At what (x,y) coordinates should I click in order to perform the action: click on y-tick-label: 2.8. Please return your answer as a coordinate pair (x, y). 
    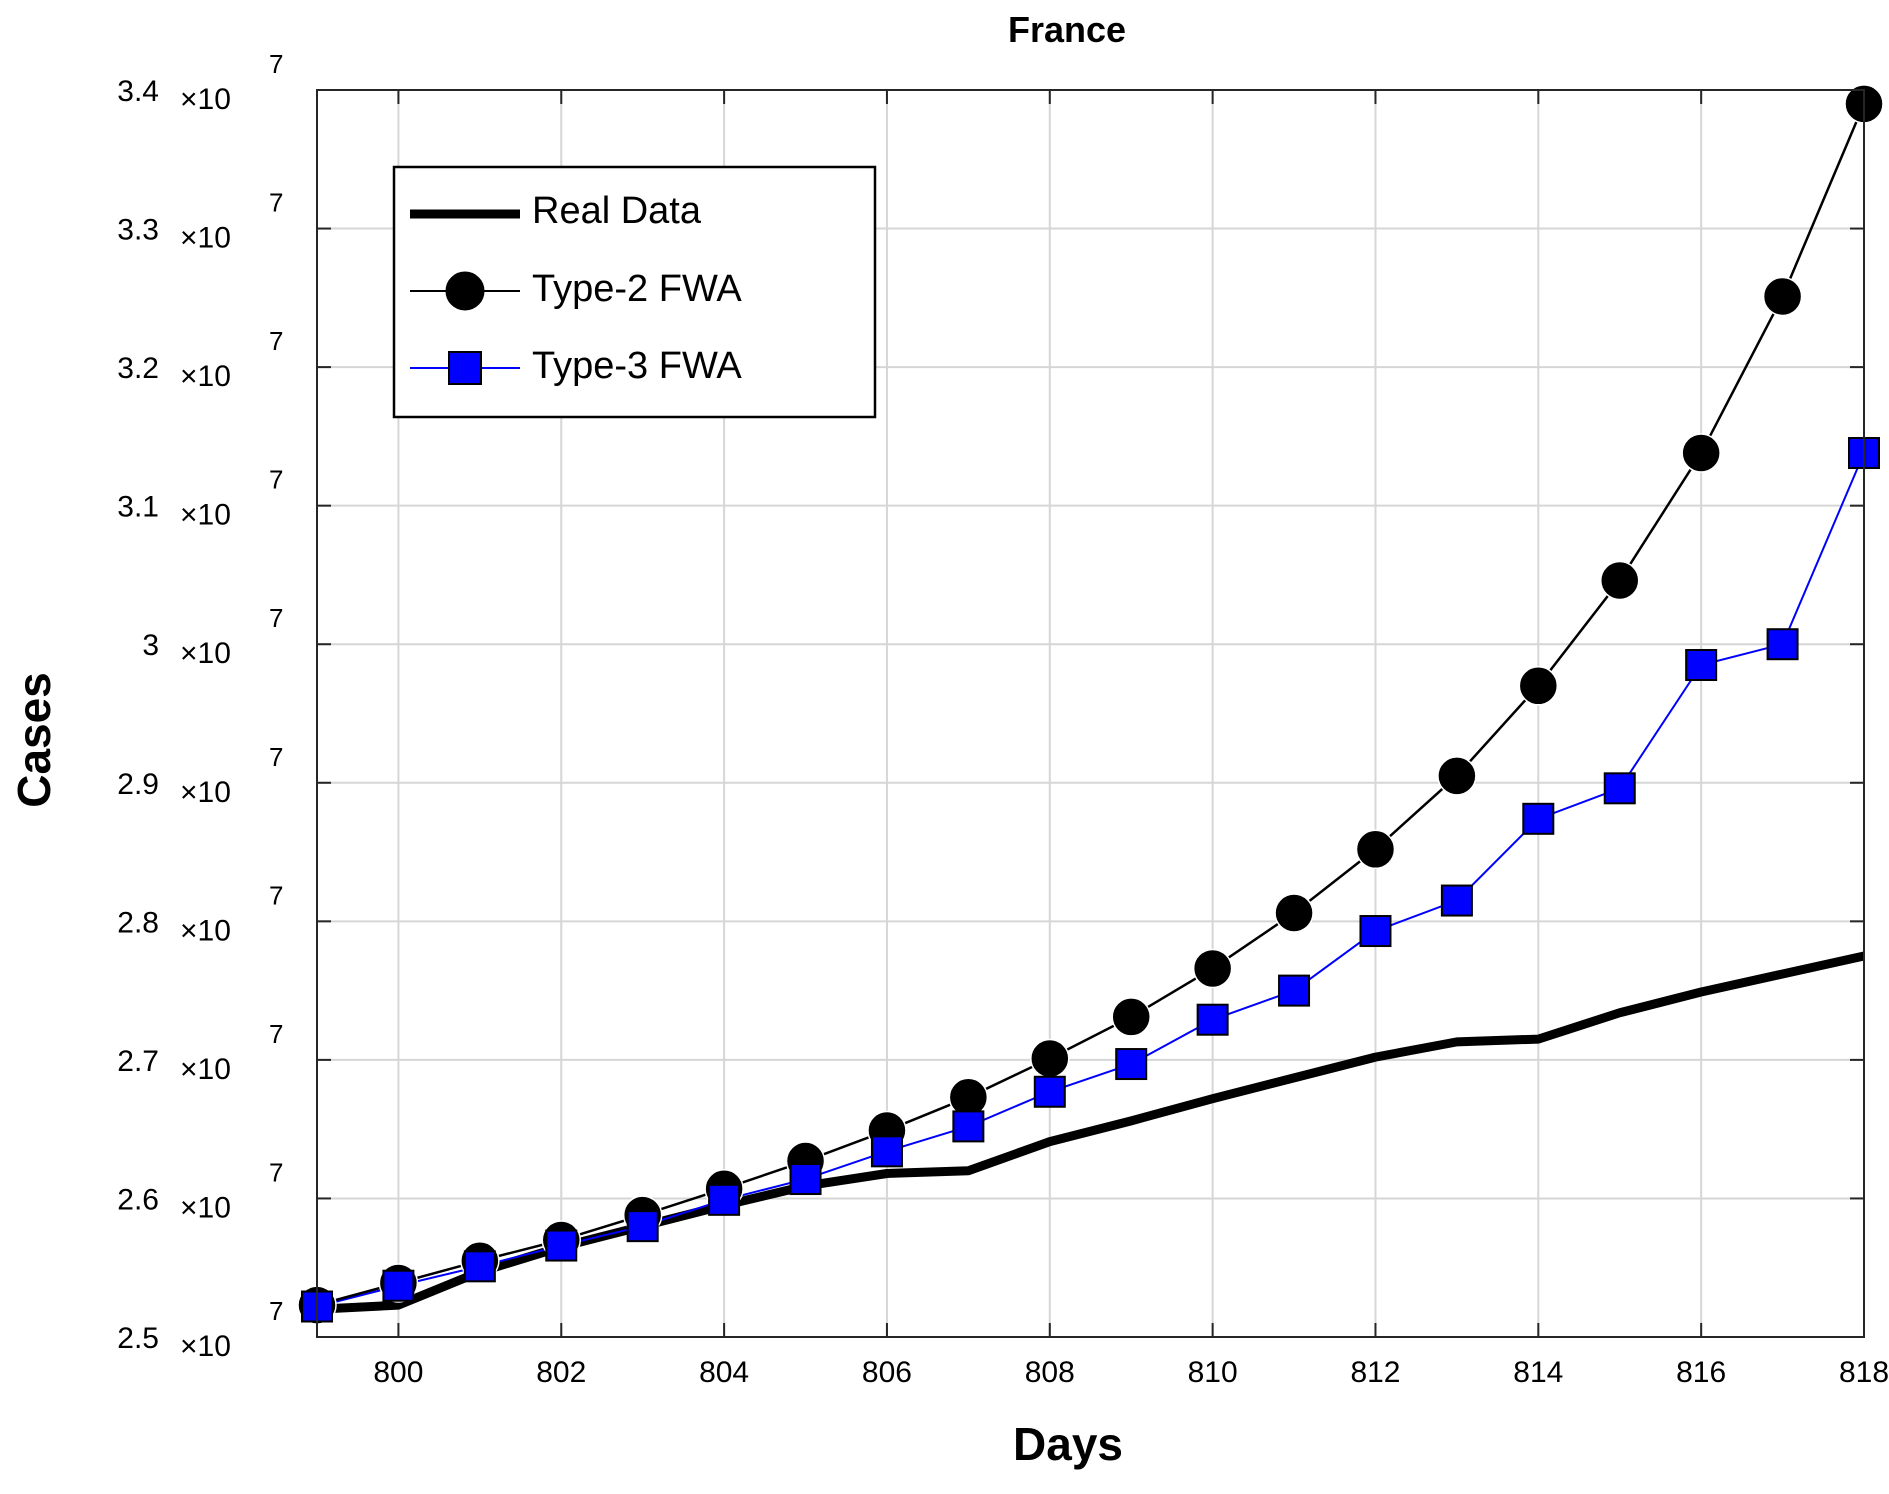
    Looking at the image, I should click on (138, 922).